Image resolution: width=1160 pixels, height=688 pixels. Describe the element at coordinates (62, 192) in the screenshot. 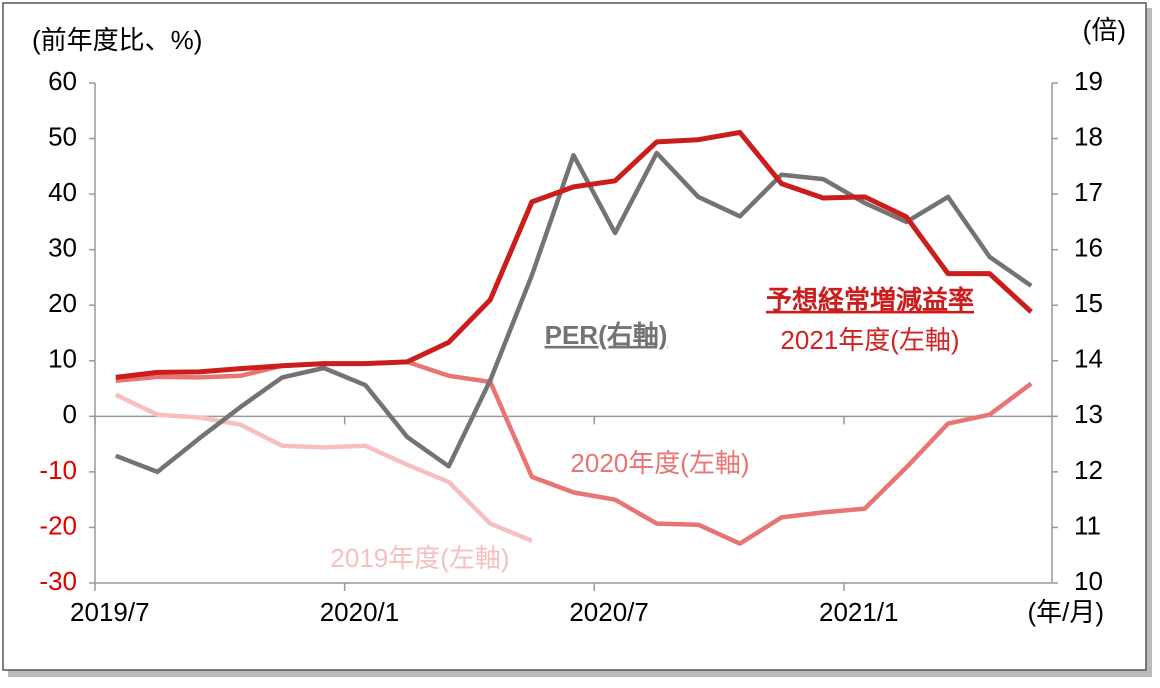

I see `y-tick-label: 40` at that location.